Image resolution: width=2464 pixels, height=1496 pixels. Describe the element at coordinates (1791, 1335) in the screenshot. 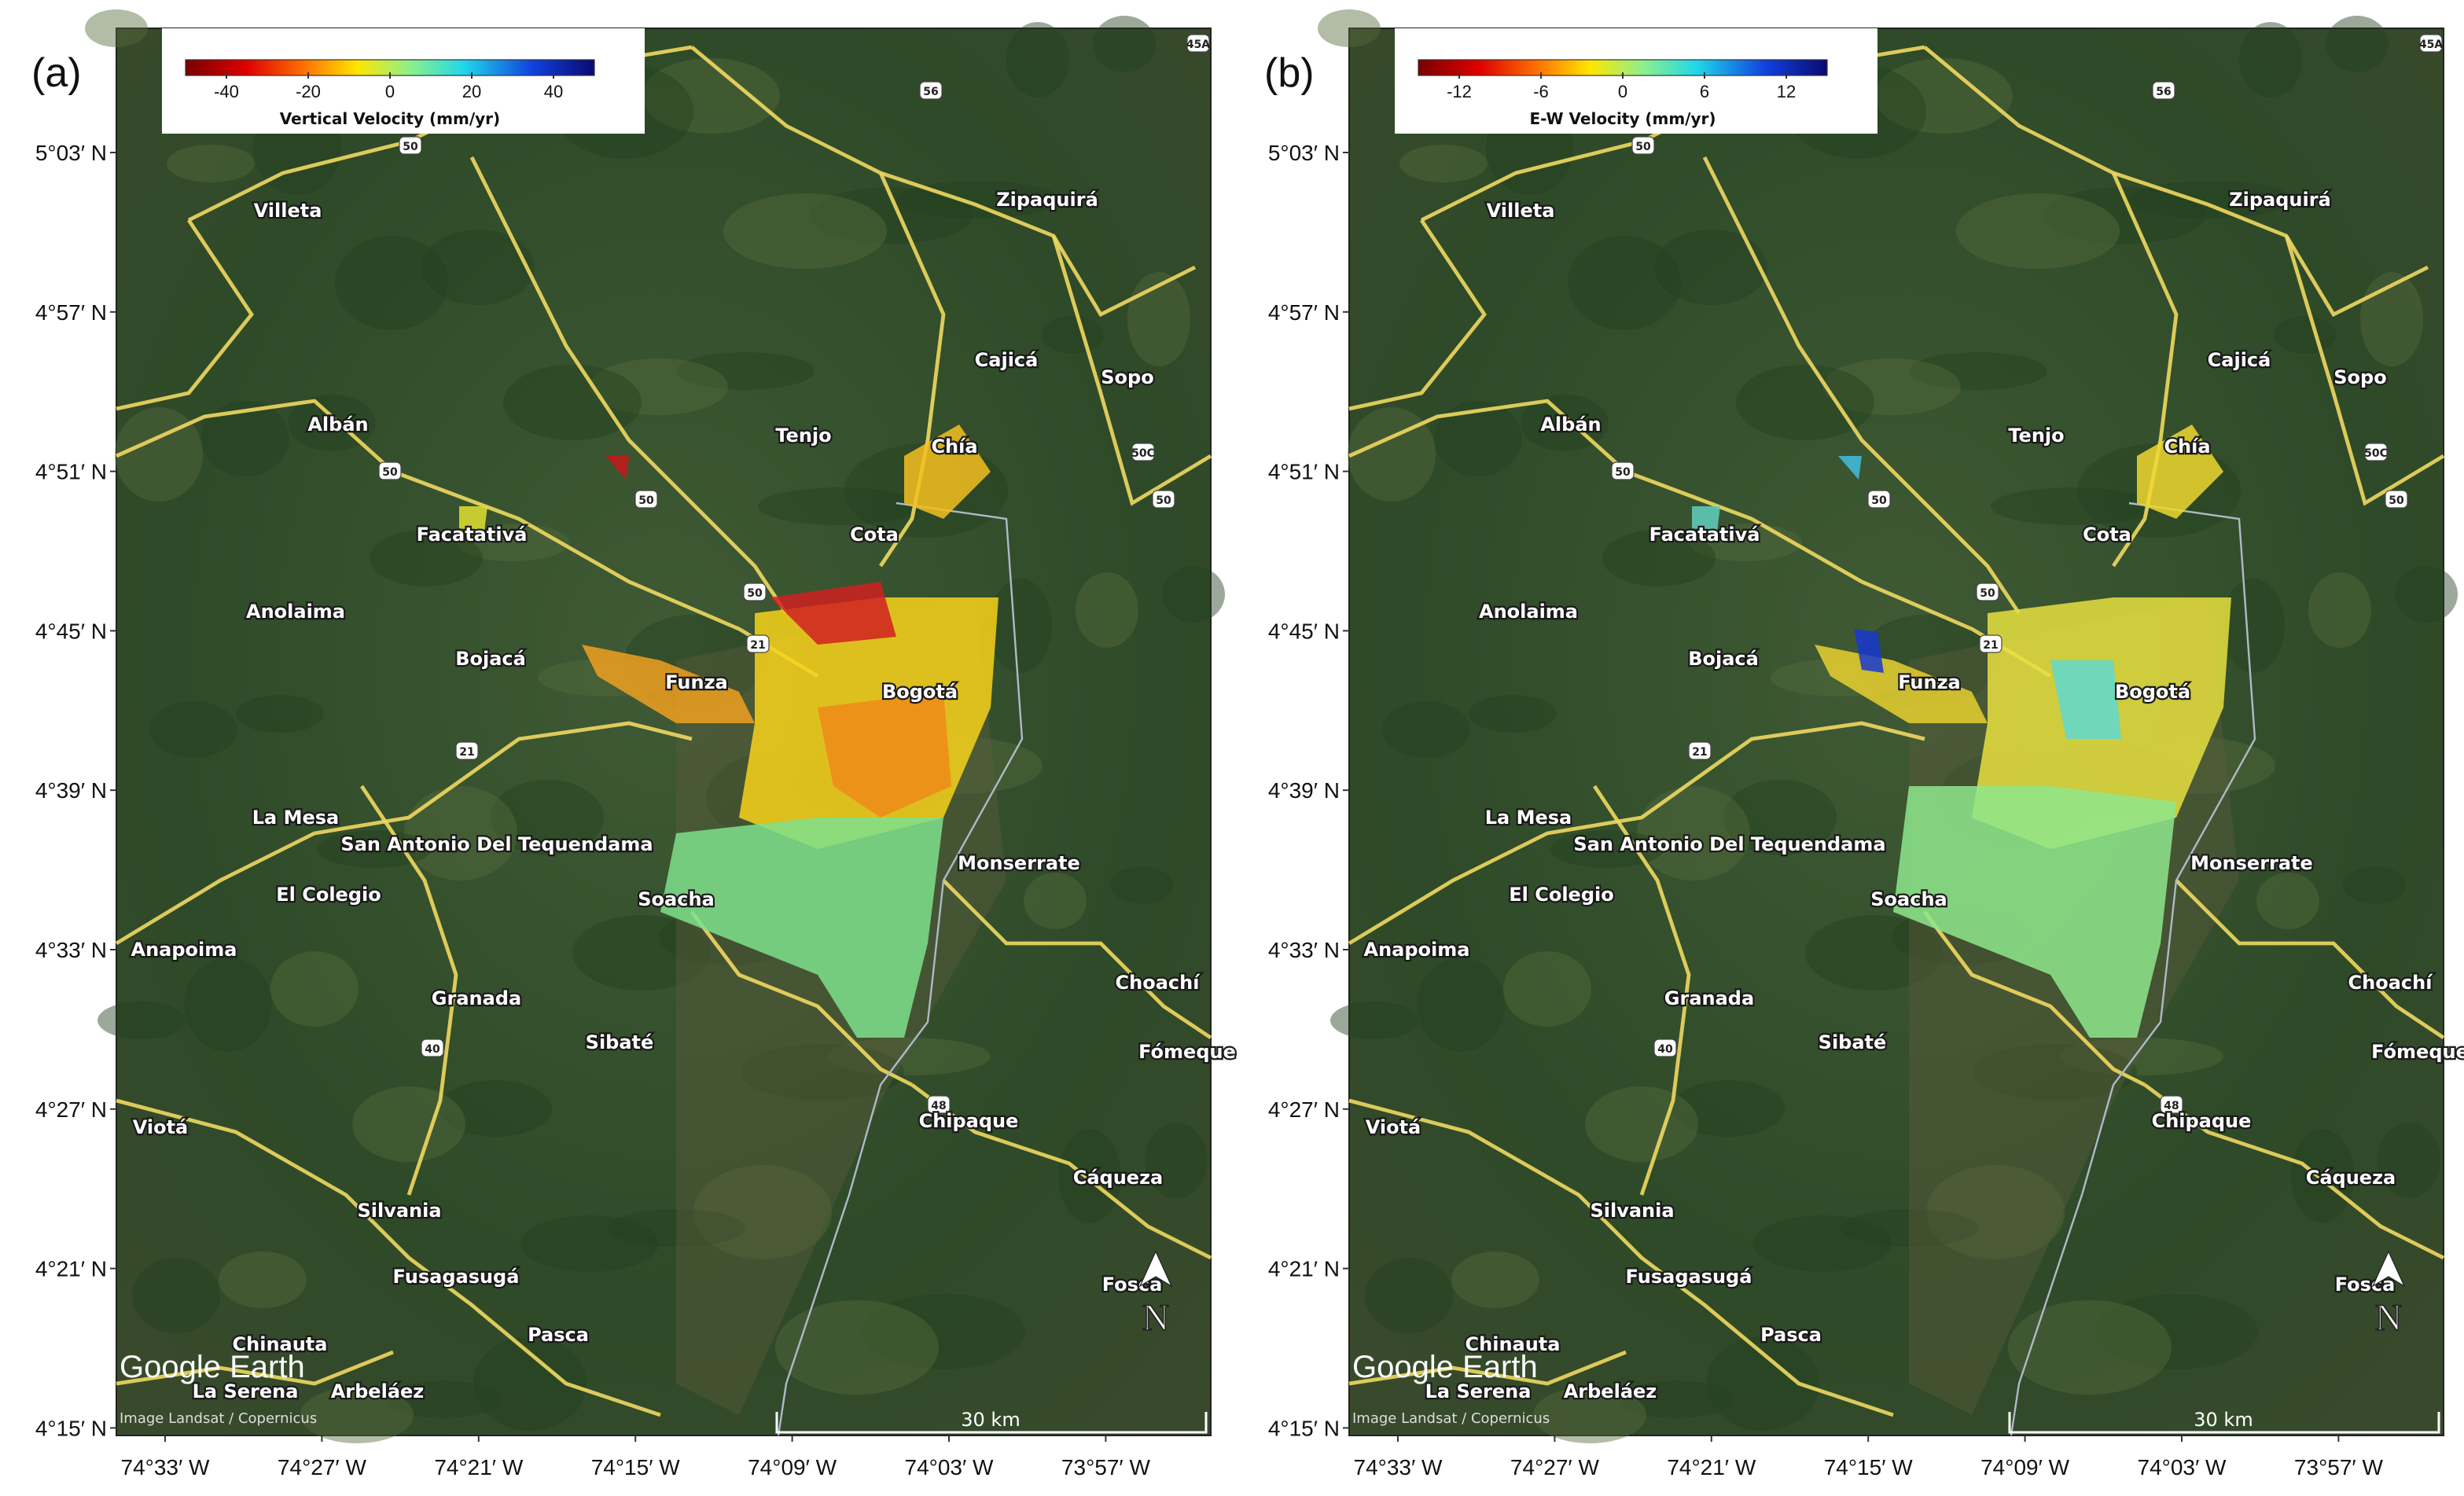

I see `place-label: Pasca` at that location.